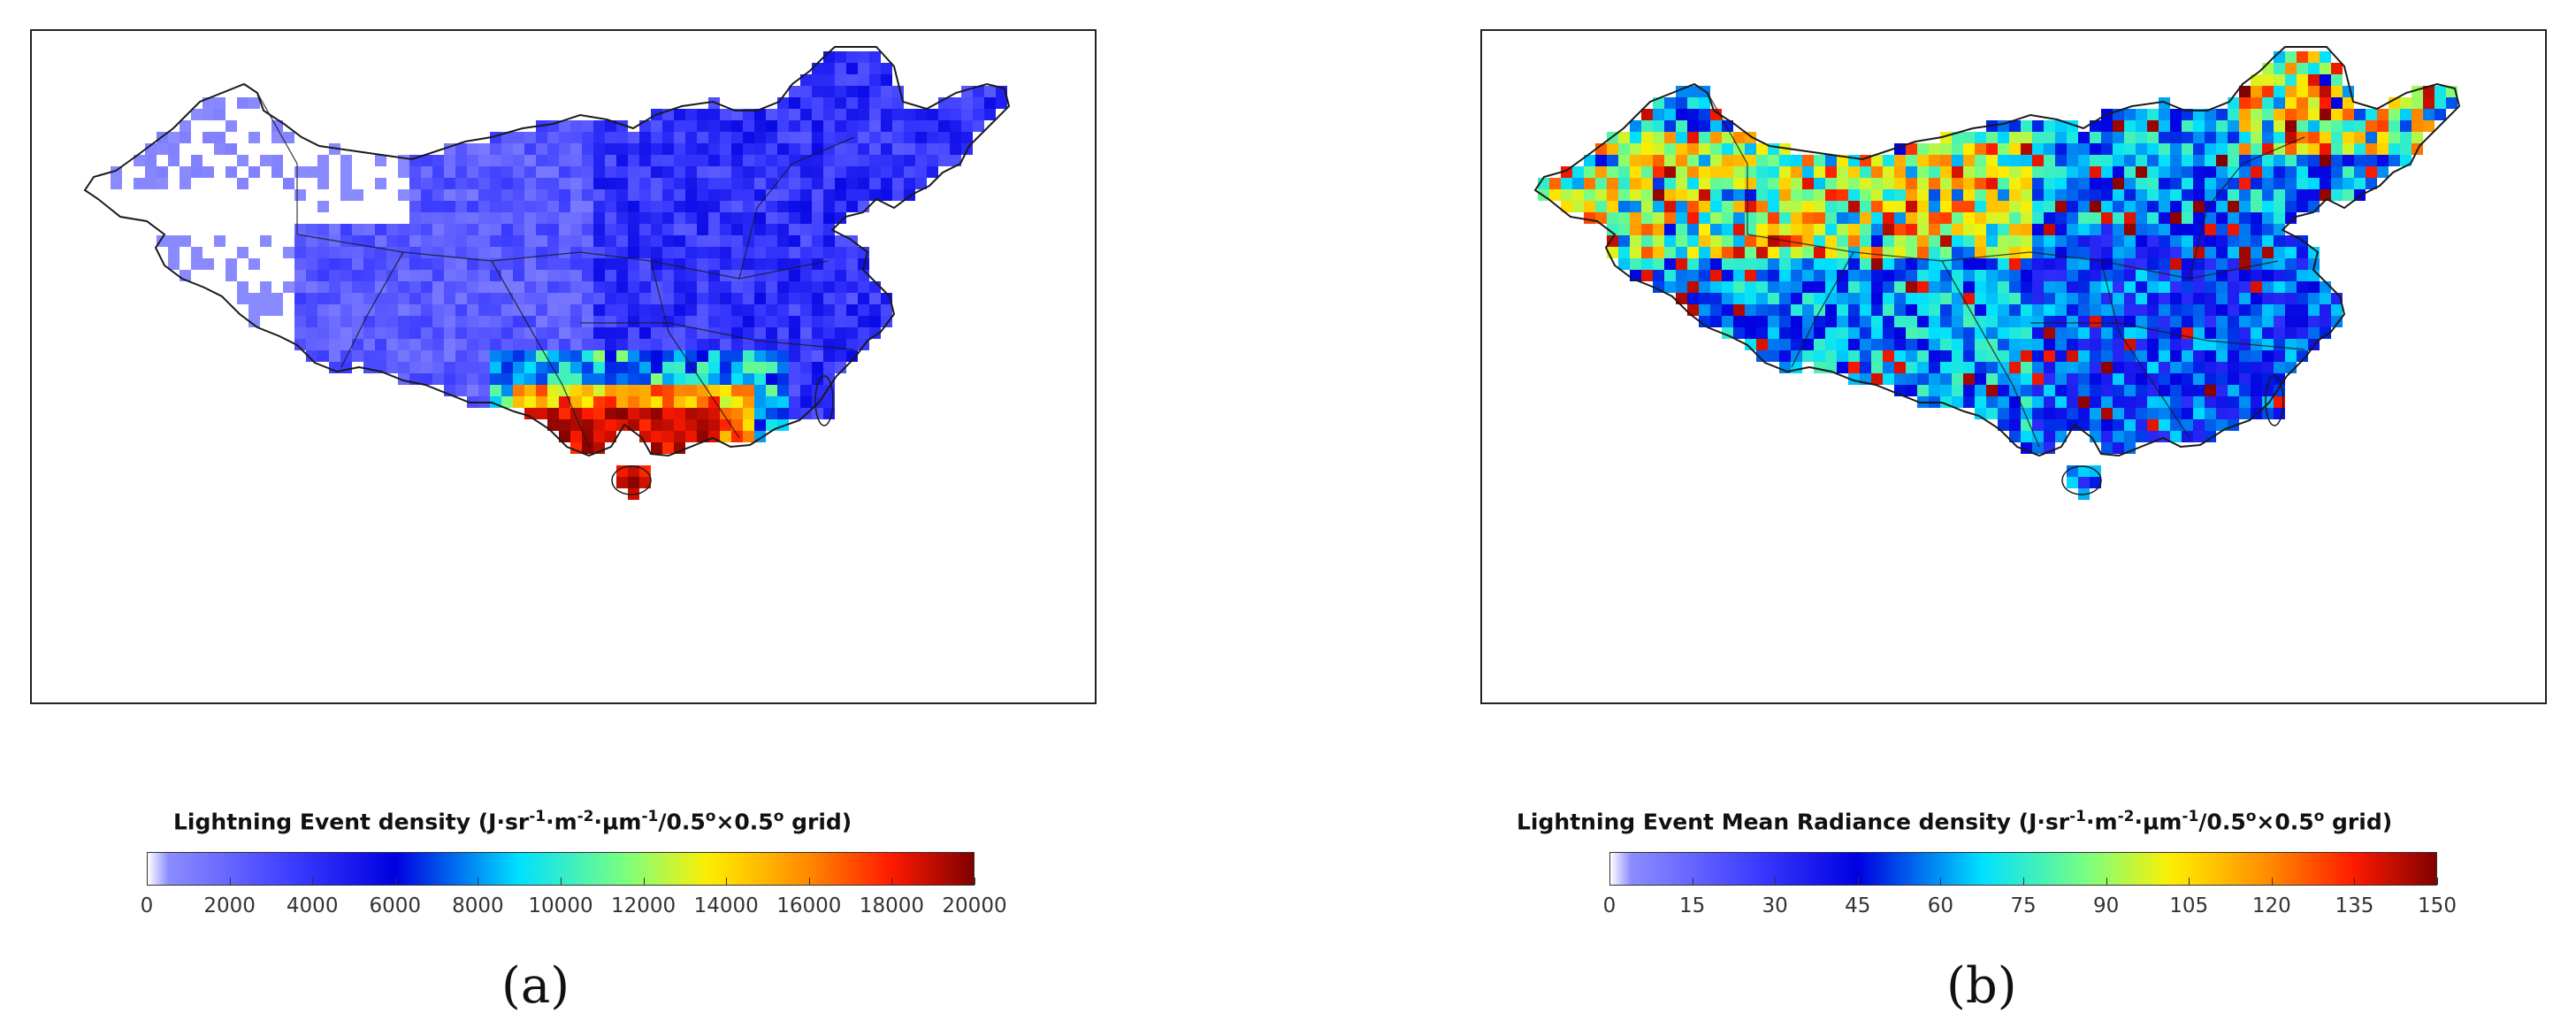 The image size is (2576, 1036). Describe the element at coordinates (2030, 899) in the screenshot. I see `colorbar-ticks-b: 0 15 30 45 60 75 90 105 120 135 150` at that location.